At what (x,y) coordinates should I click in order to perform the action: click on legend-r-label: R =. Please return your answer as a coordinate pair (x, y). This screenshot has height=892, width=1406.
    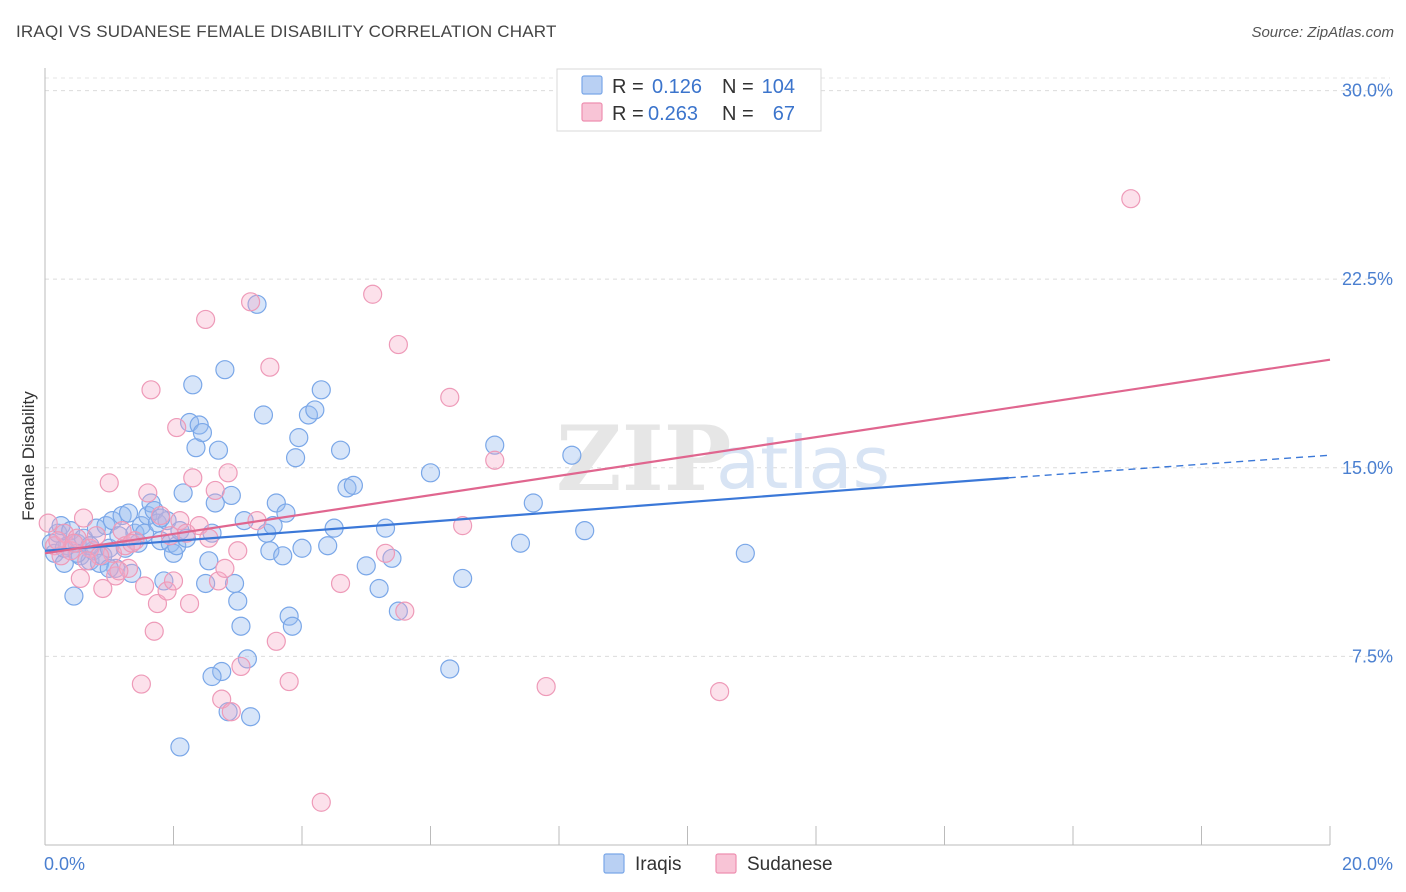
    Looking at the image, I should click on (628, 87).